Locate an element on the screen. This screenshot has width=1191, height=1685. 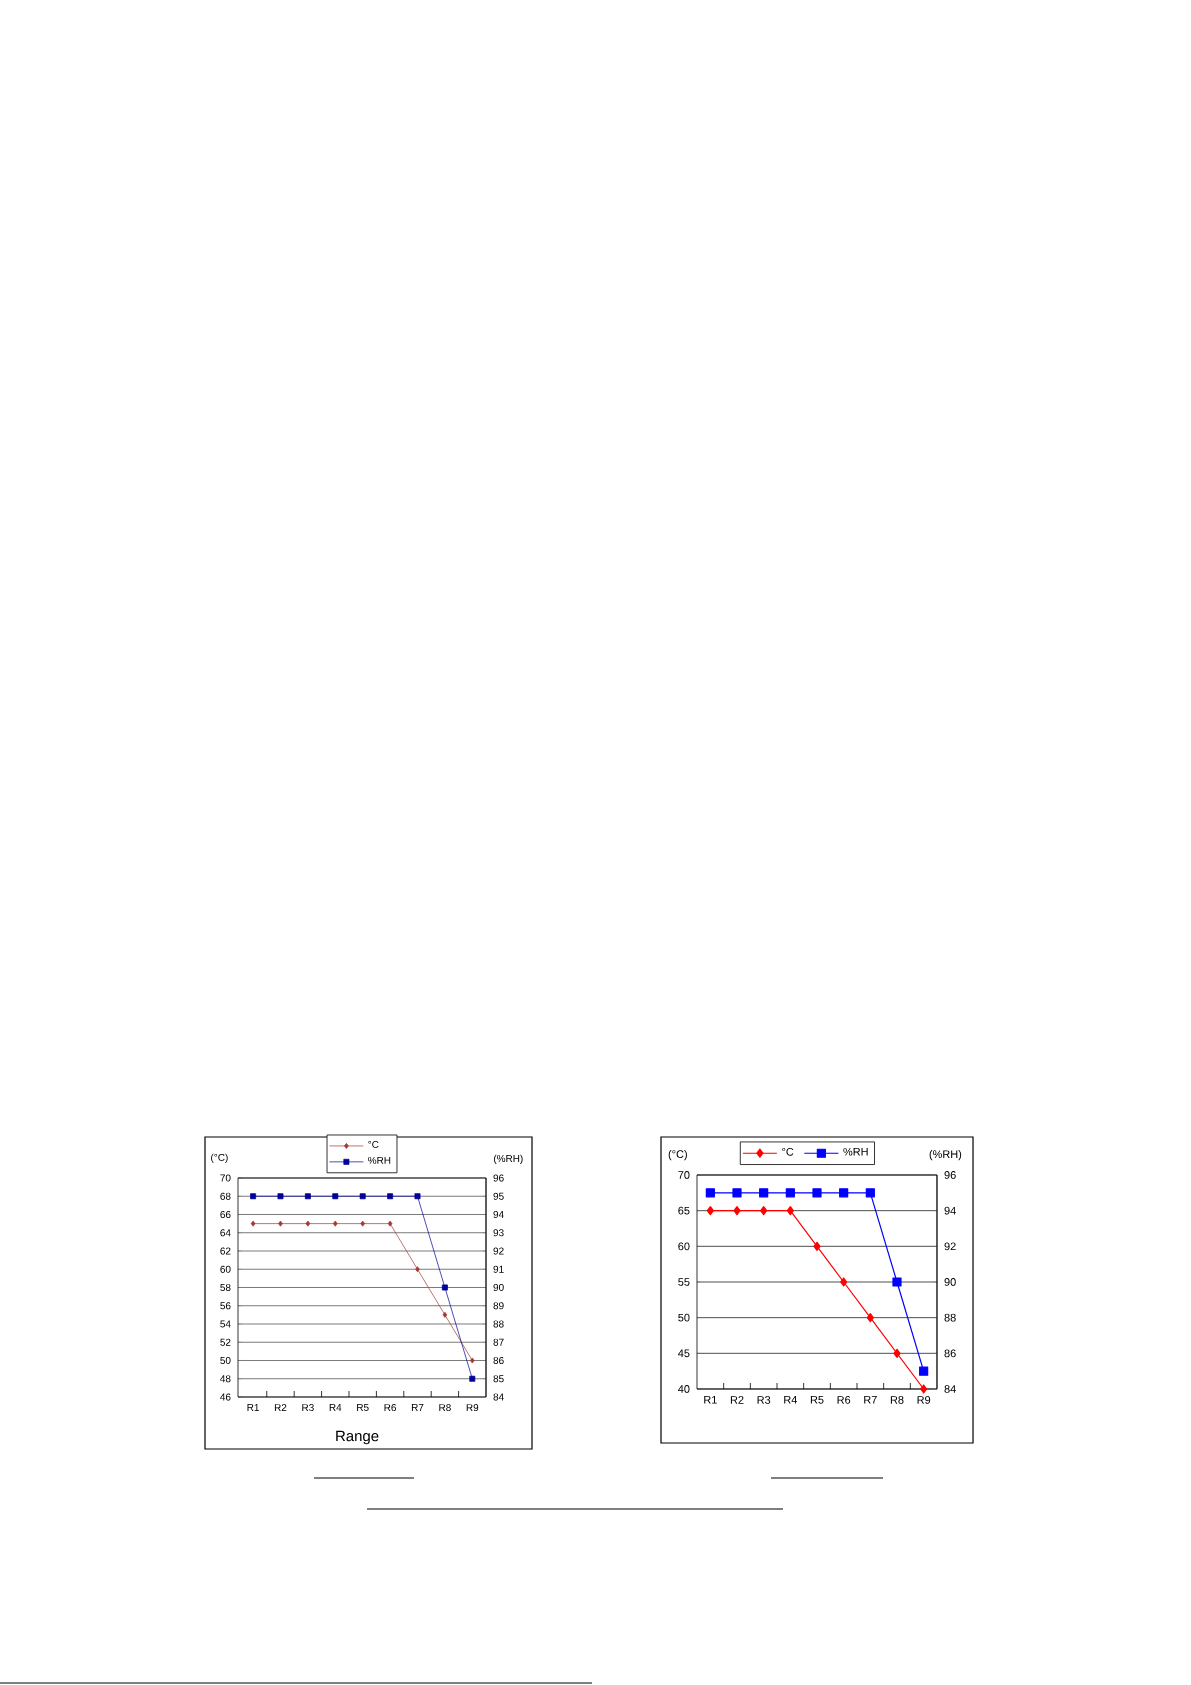
y-tick-label: 48 is located at coordinates (225, 1379).